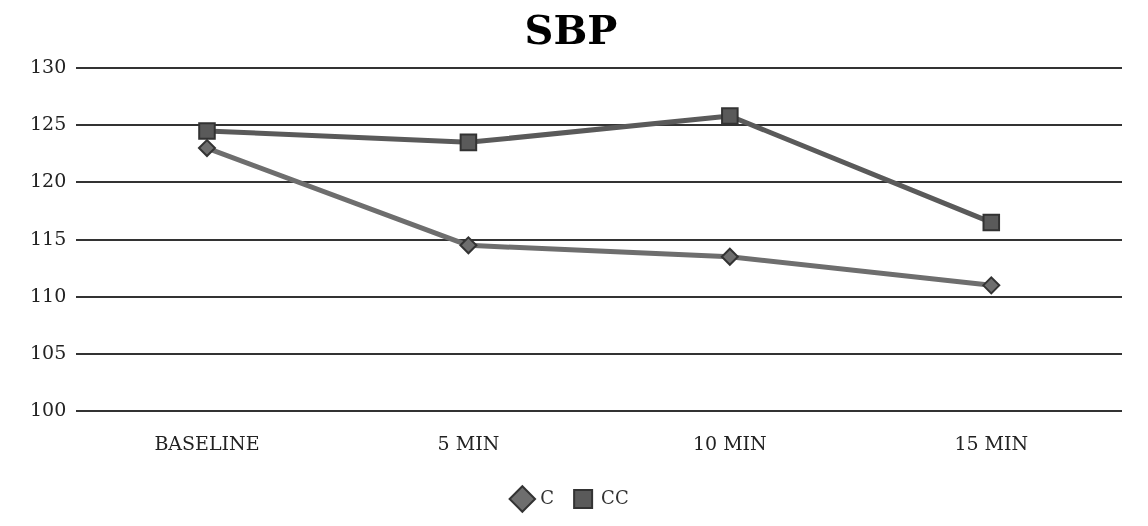  What do you see at coordinates (207, 442) in the screenshot?
I see `x-tick-label: BASELINE` at bounding box center [207, 442].